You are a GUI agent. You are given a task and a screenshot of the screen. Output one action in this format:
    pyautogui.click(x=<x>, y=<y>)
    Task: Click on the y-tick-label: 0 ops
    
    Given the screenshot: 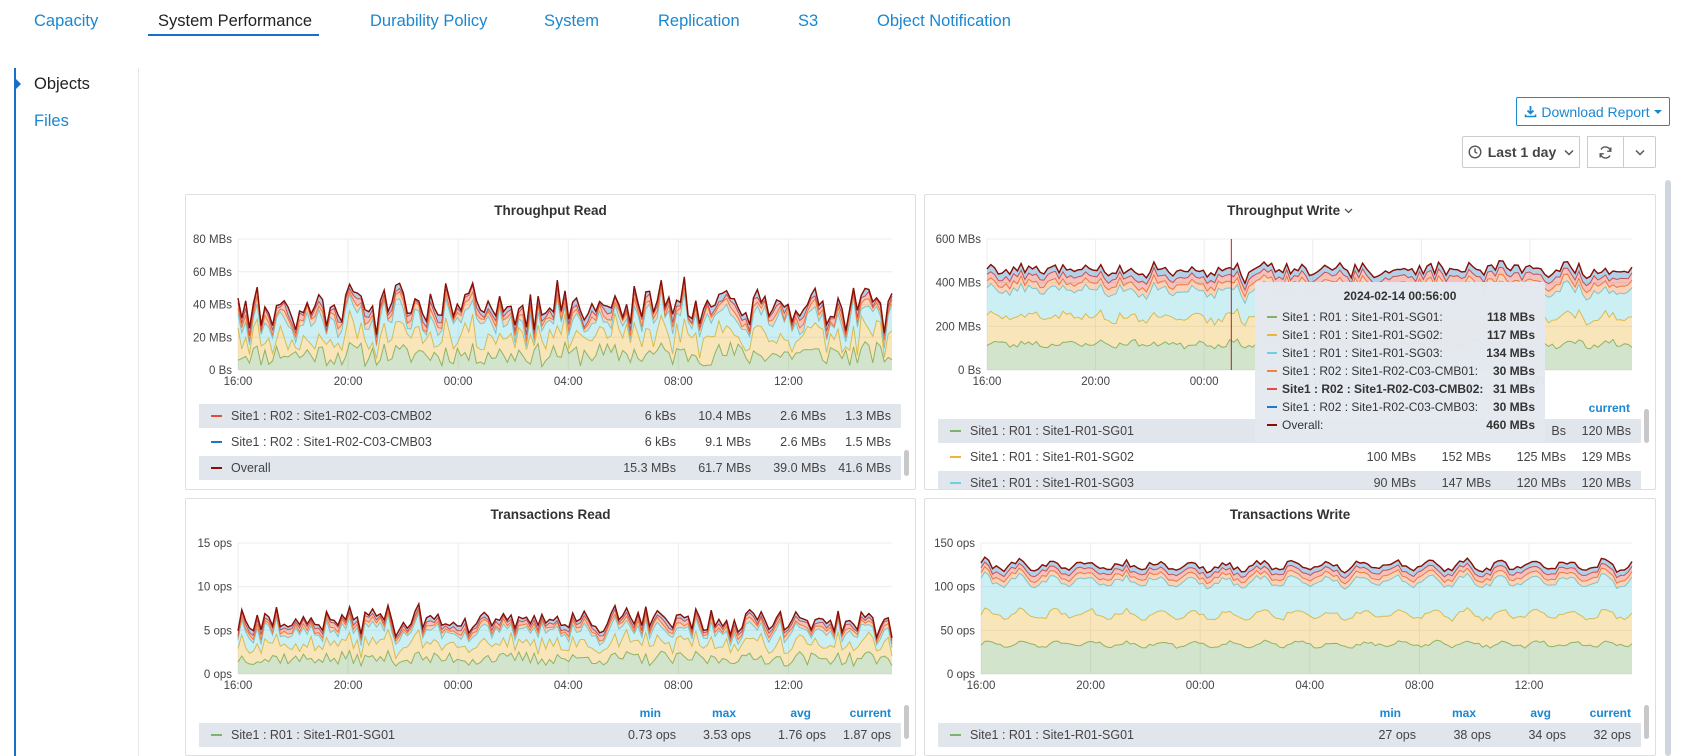 What is the action you would take?
    pyautogui.click(x=218, y=675)
    